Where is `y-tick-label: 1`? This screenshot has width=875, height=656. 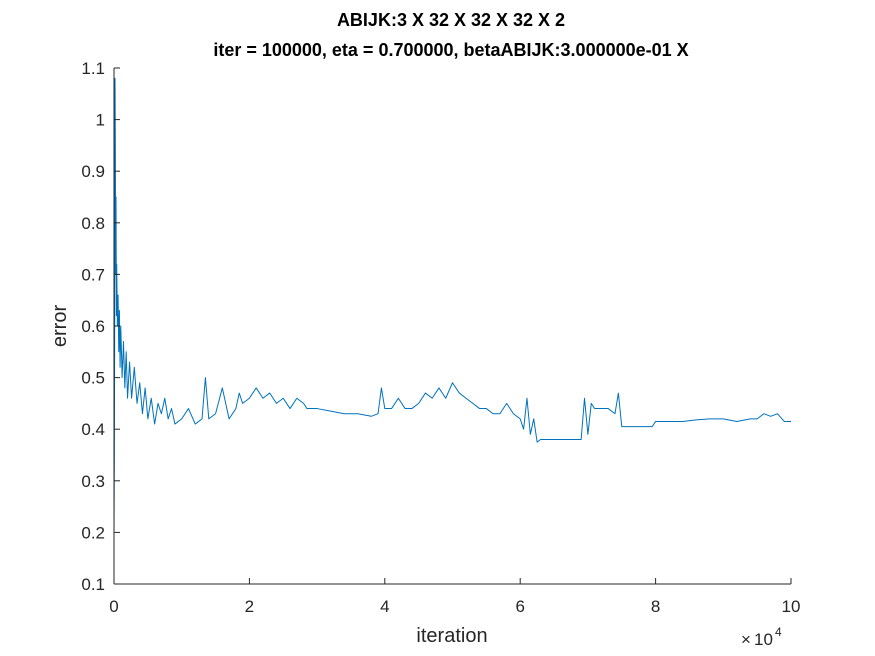
y-tick-label: 1 is located at coordinates (100, 120).